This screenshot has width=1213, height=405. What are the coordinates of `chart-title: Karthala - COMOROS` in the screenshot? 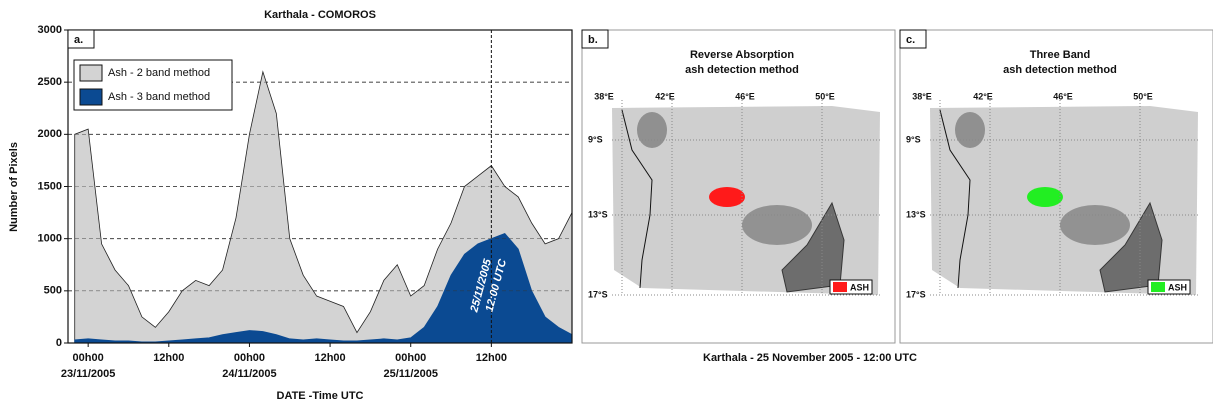 It's located at (320, 15).